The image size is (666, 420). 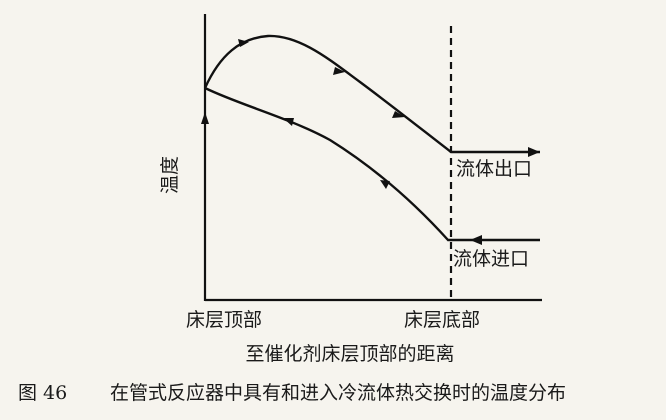 What do you see at coordinates (534, 152) in the screenshot?
I see `outlet-arrow` at bounding box center [534, 152].